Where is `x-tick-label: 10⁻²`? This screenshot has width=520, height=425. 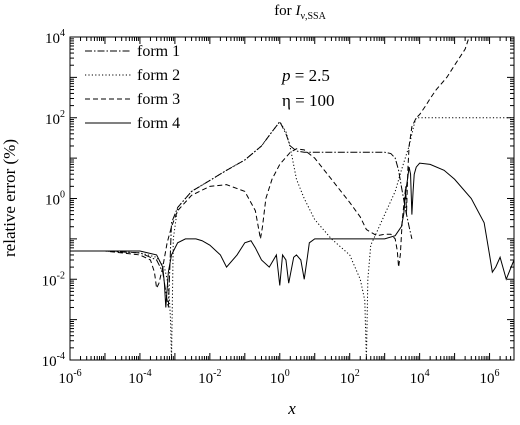
x-tick-label: 10⁻² is located at coordinates (209, 377).